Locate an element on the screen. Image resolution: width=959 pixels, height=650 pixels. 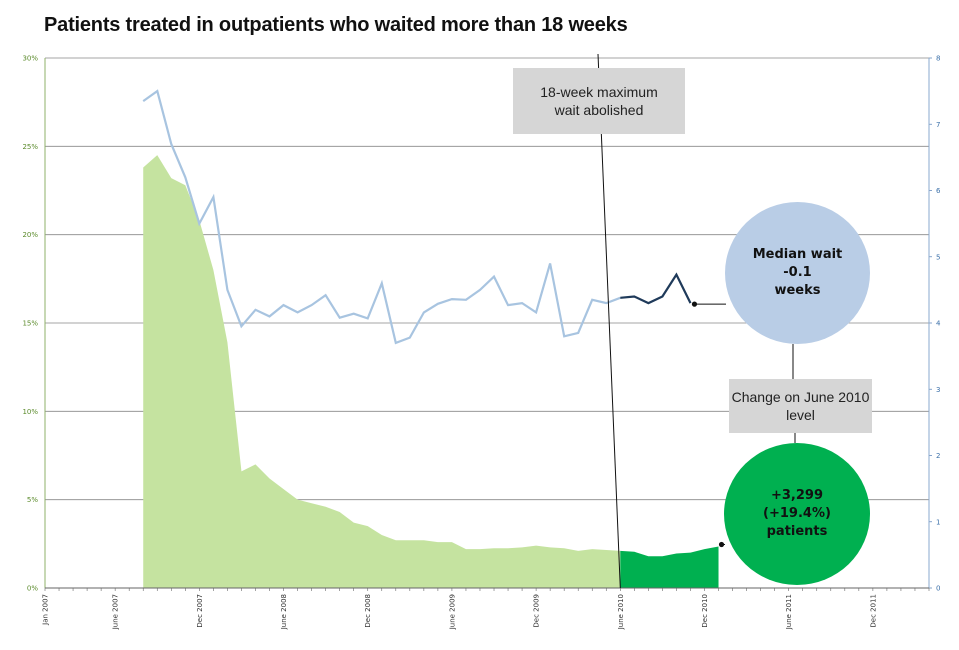
median-line3: weeks is located at coordinates (797, 290).